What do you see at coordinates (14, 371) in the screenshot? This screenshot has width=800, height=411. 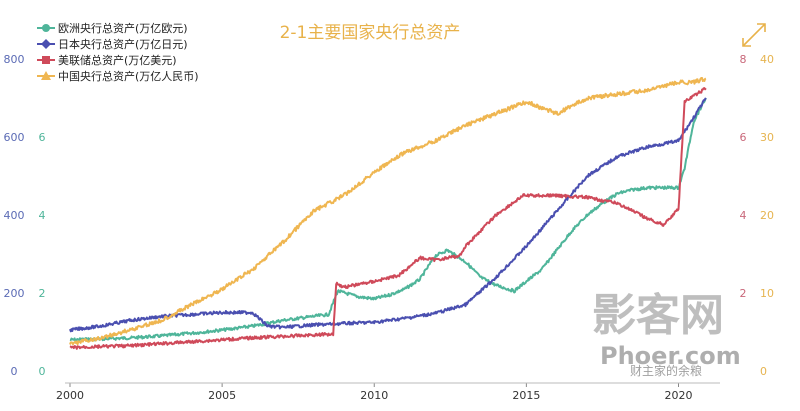 I see `ytick-jpy: 0` at bounding box center [14, 371].